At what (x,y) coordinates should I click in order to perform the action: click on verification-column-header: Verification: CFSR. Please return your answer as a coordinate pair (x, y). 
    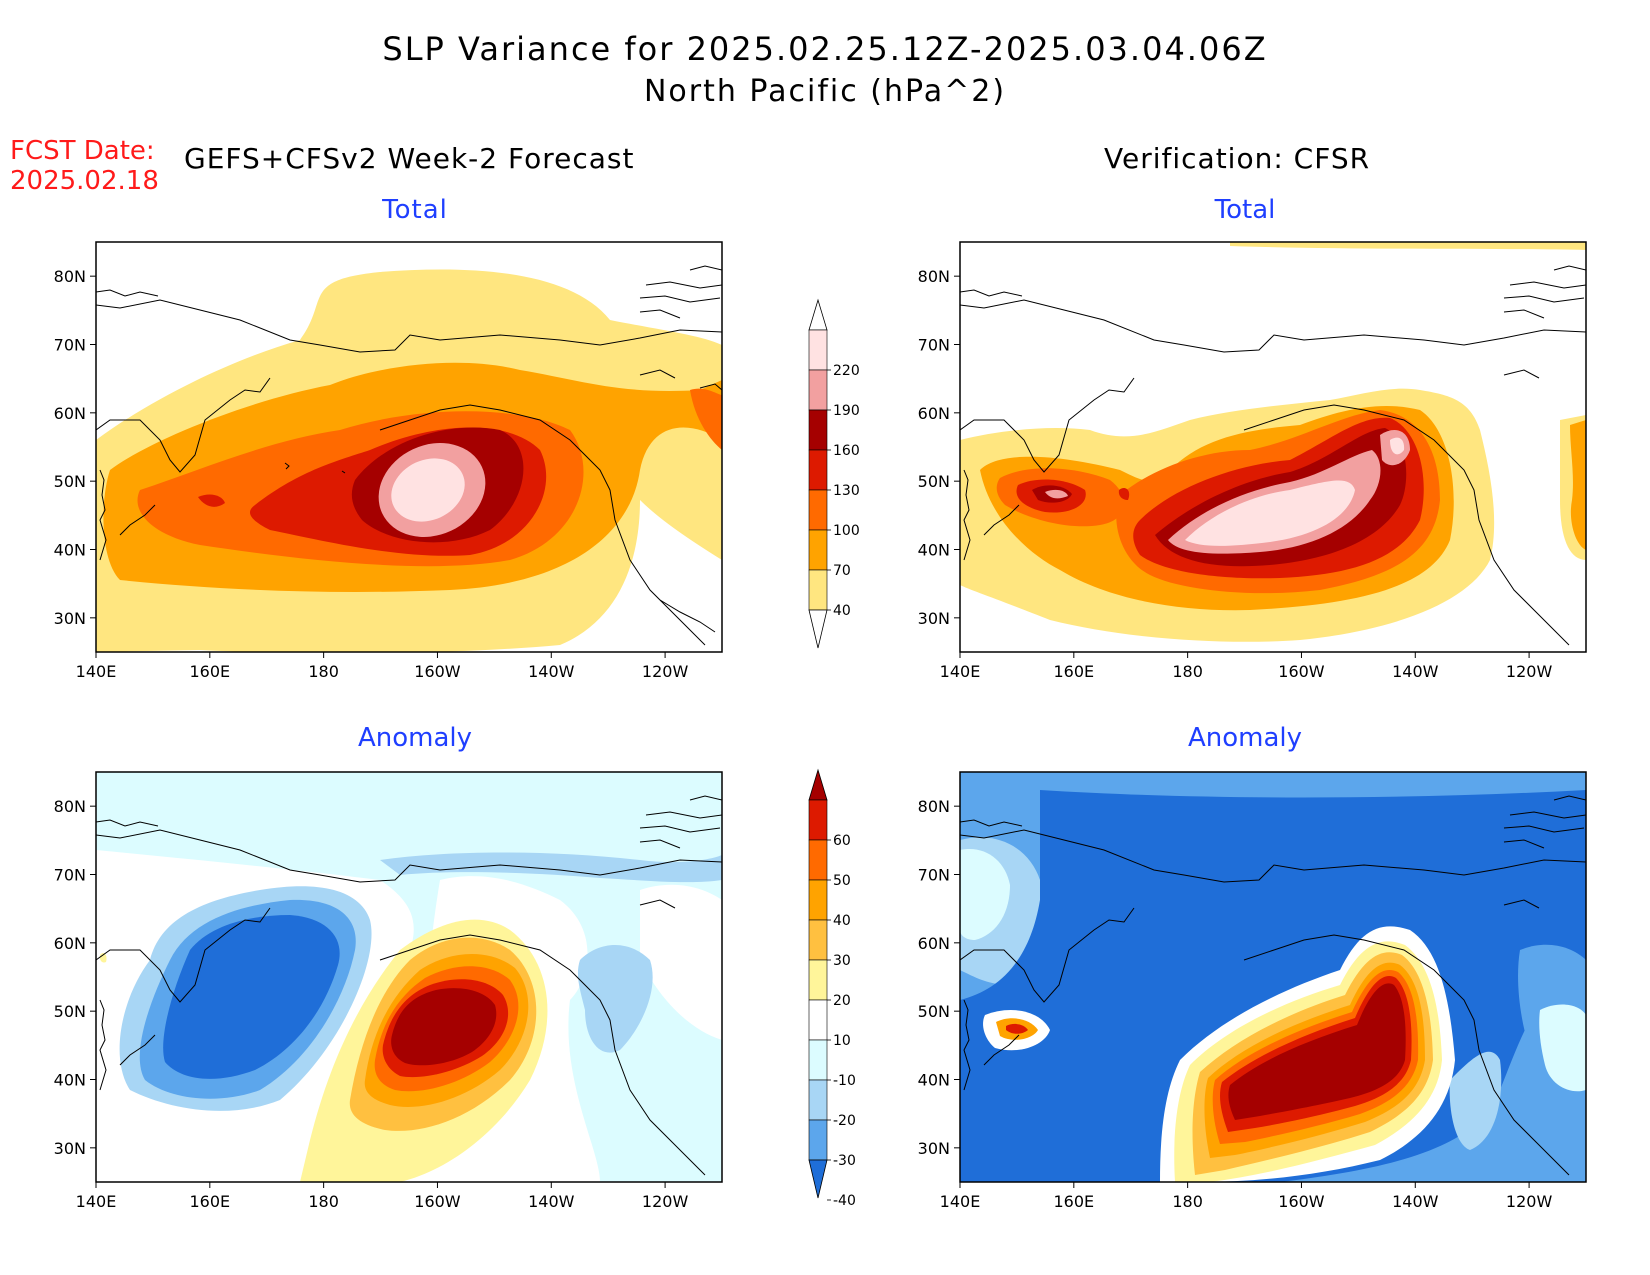
    Looking at the image, I should click on (1237, 158).